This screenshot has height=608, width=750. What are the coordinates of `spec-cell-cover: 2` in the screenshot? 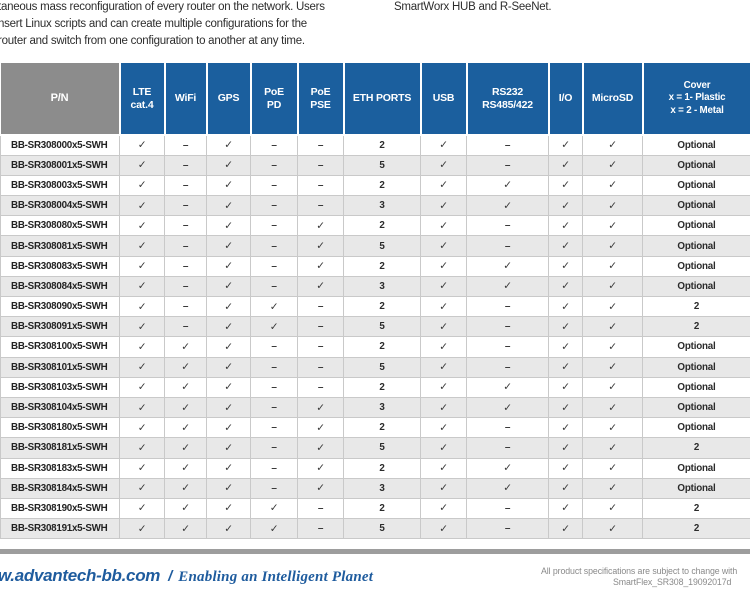 It's located at (696, 306).